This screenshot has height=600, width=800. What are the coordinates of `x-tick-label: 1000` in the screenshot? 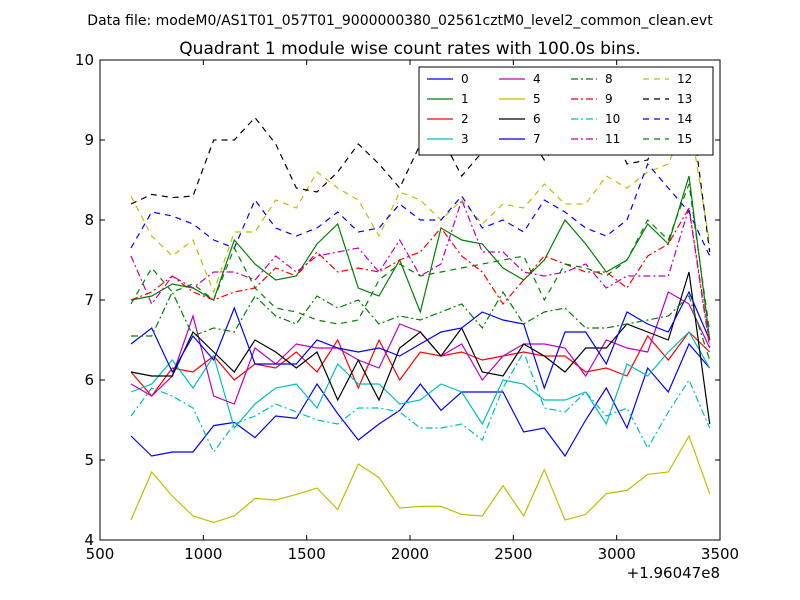 It's located at (203, 554).